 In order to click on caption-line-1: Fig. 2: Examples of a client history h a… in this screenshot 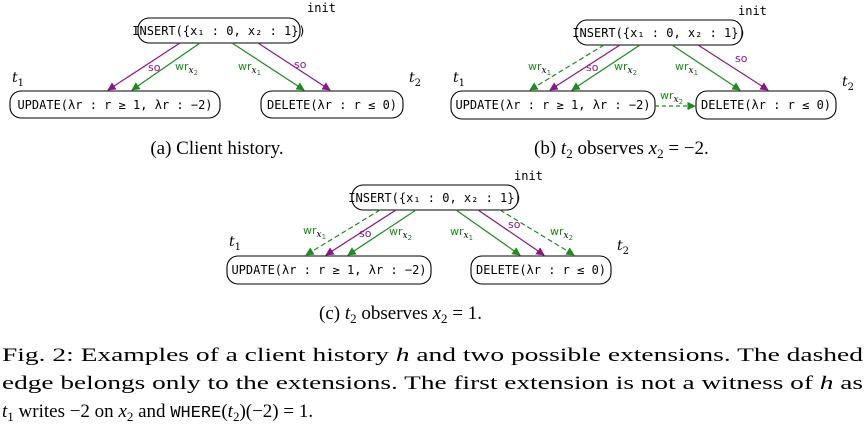, I will do `click(433, 355)`.